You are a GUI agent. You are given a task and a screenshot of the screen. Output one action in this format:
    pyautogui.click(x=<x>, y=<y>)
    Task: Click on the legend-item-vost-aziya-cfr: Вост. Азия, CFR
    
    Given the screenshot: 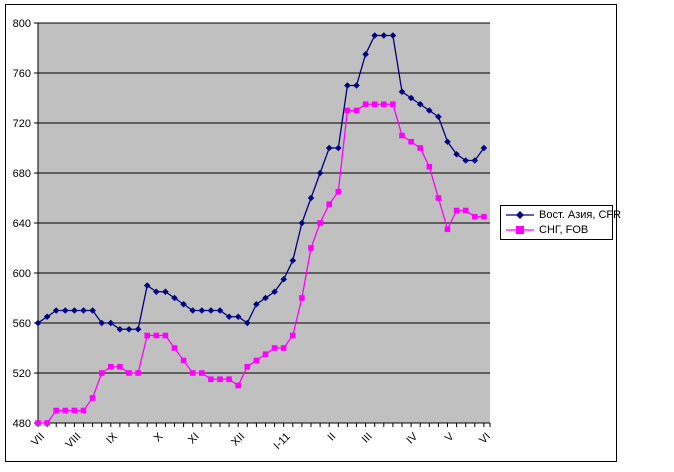 What is the action you would take?
    pyautogui.click(x=563, y=215)
    